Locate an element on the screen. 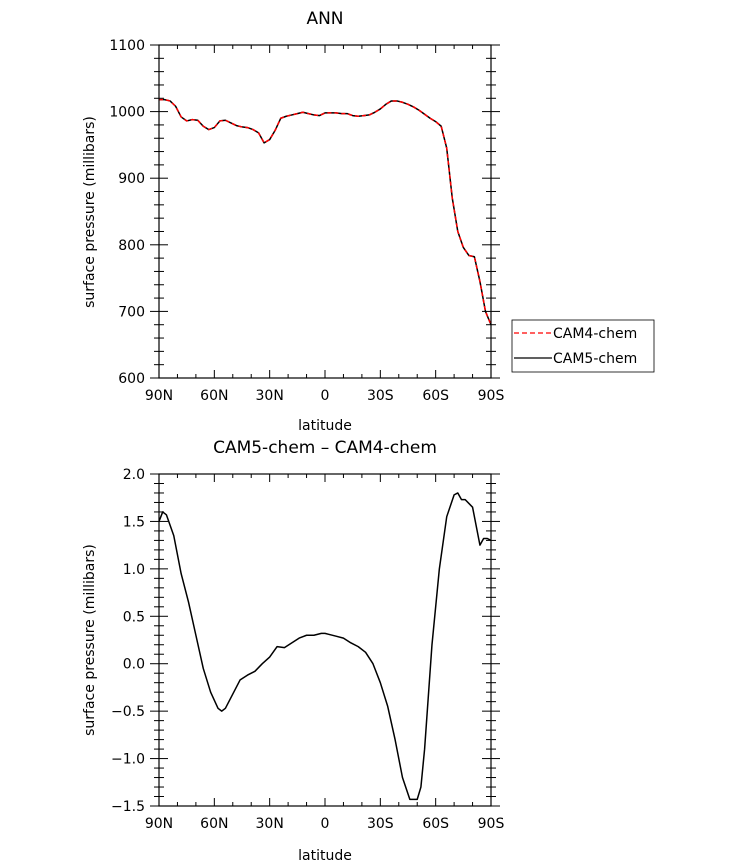 Image resolution: width=733 pixels, height=866 pixels. legend-box is located at coordinates (583, 346).